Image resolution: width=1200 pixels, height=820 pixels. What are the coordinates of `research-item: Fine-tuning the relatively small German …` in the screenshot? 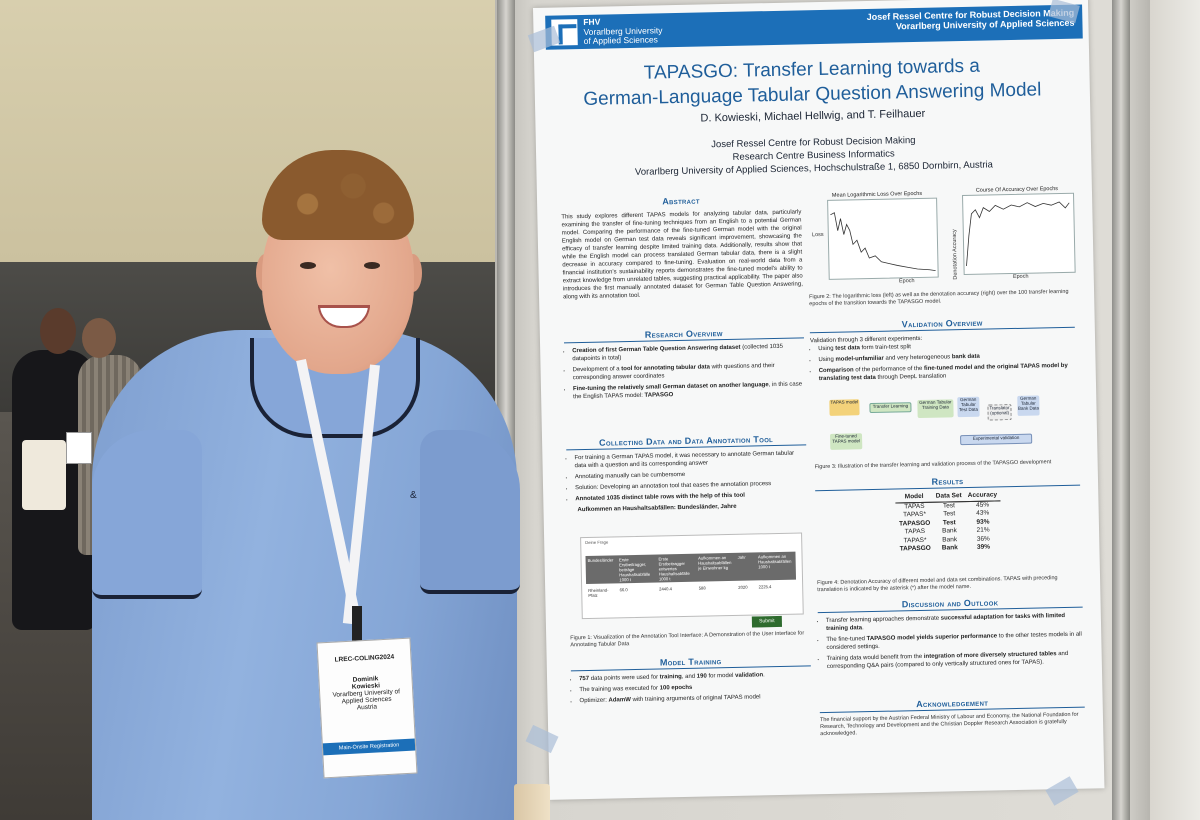 It's located at (689, 390).